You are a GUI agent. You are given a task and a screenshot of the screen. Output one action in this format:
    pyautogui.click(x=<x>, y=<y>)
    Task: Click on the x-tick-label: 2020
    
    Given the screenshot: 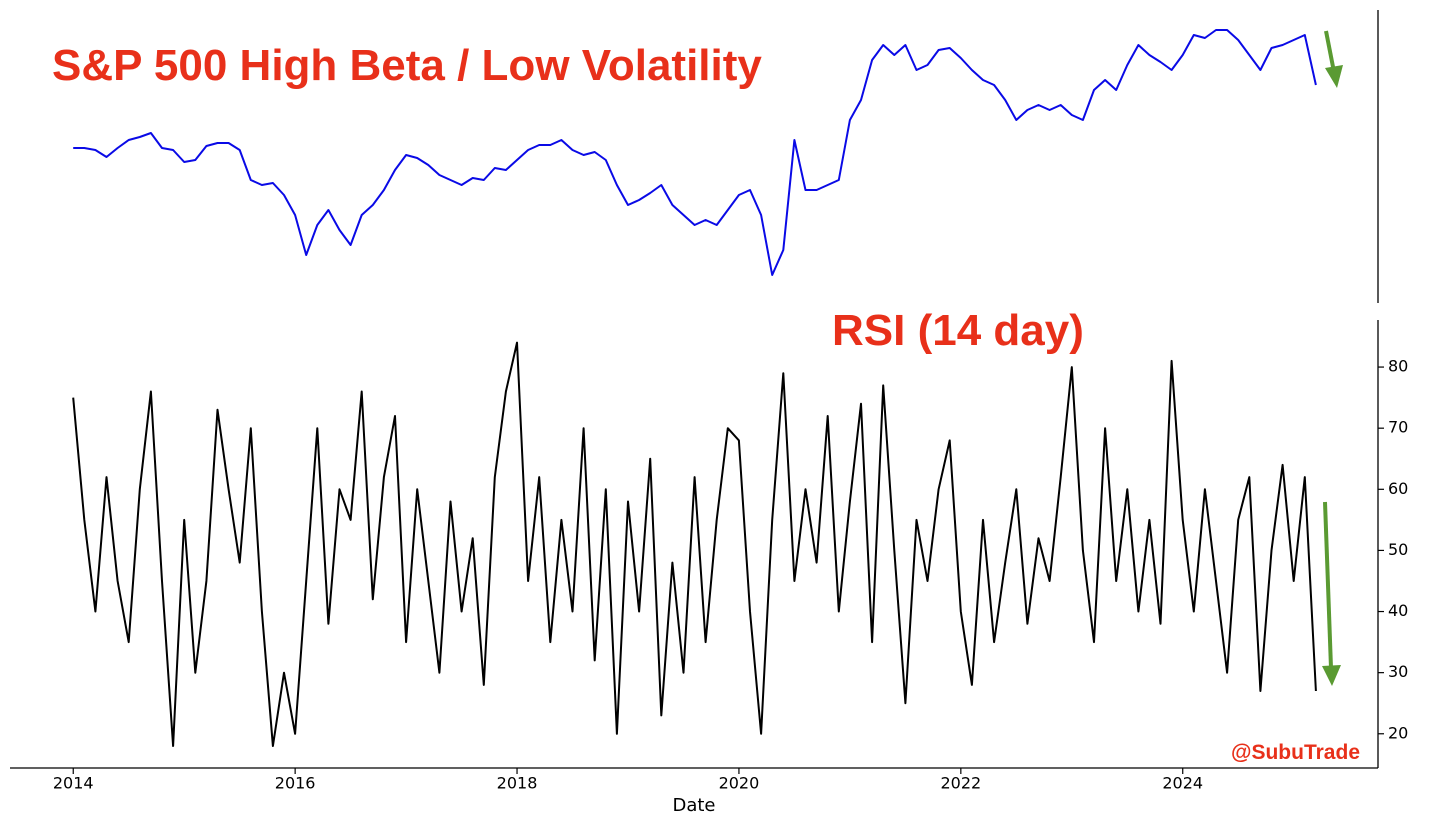 What is the action you would take?
    pyautogui.click(x=739, y=783)
    